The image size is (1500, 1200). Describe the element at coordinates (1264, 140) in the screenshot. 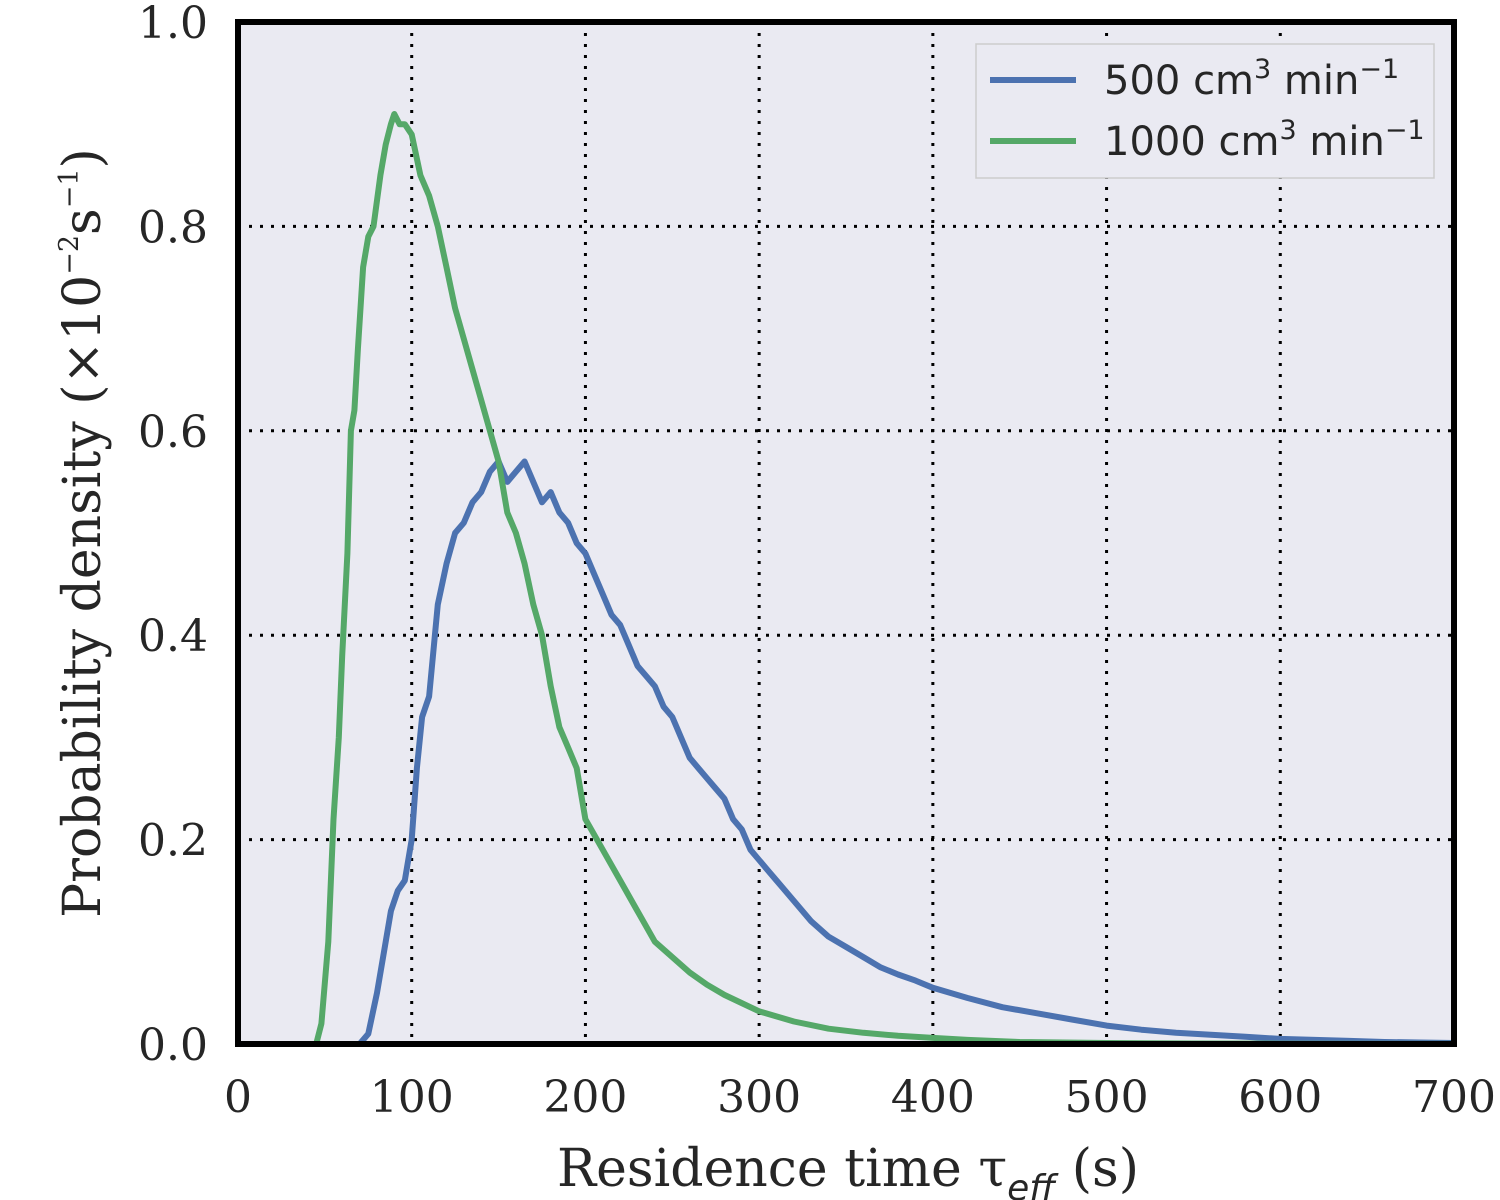

I see `legend-label-1000: 1000 cm3 min−1` at that location.